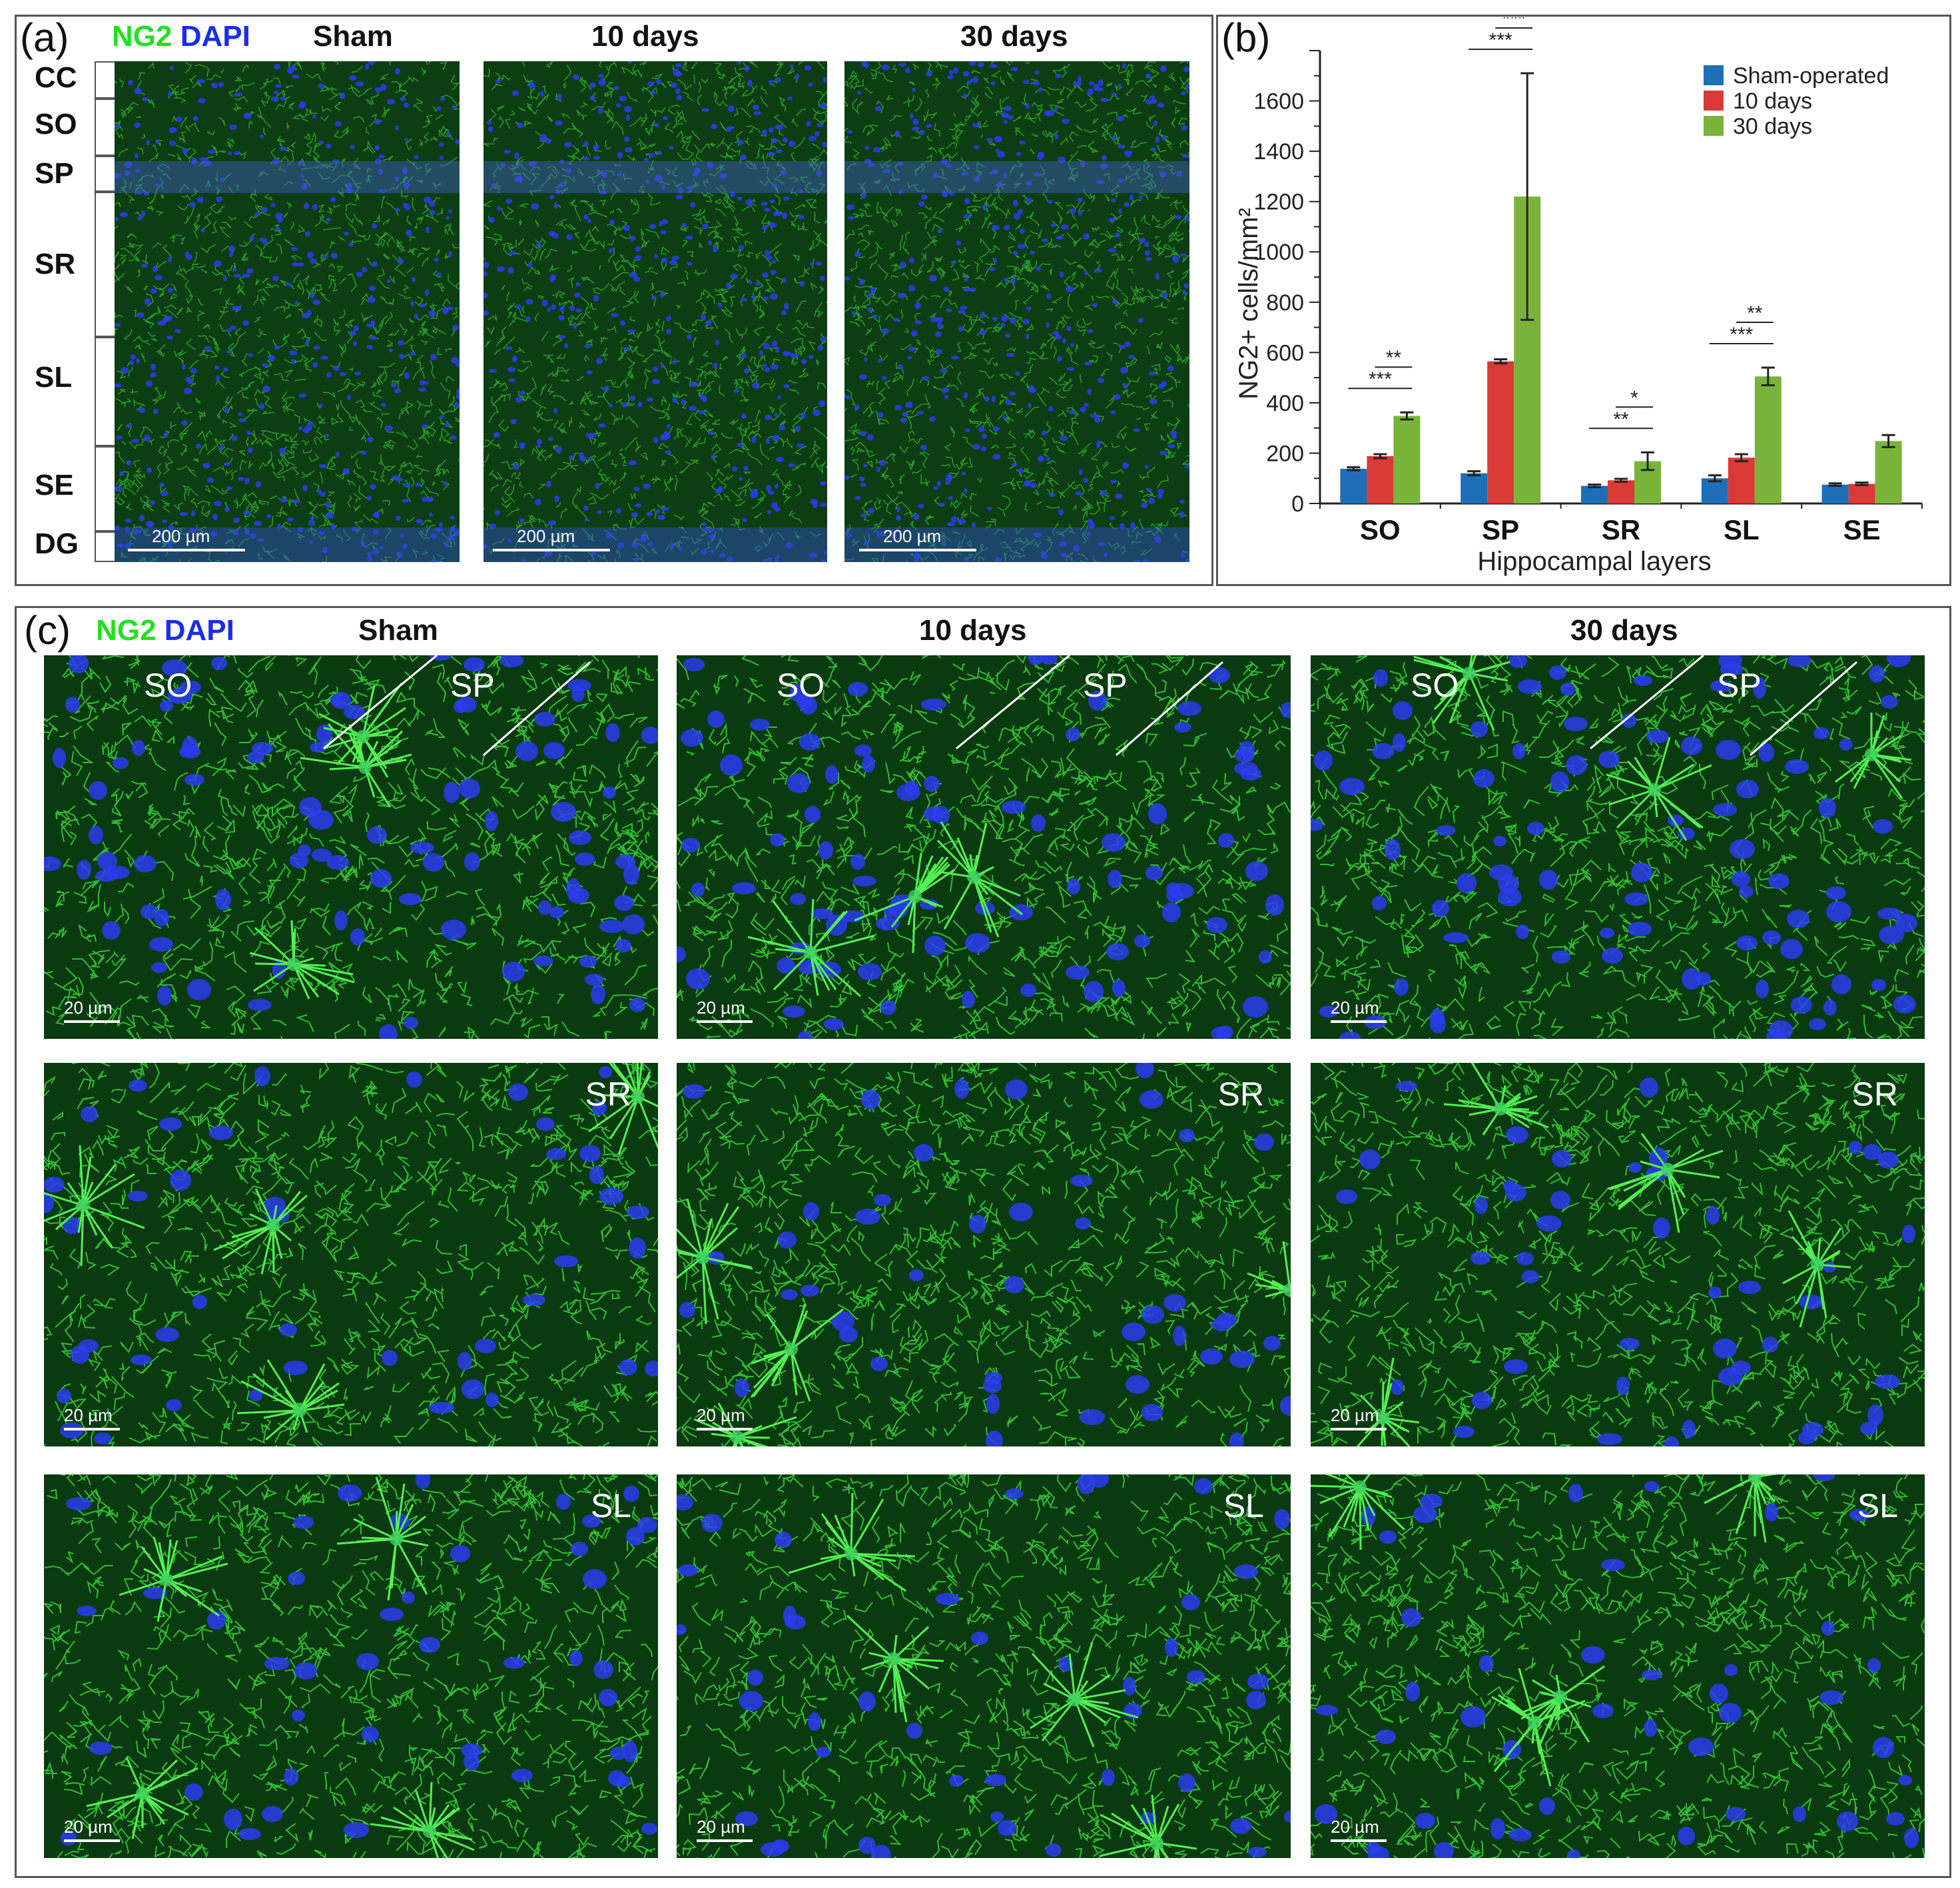 The height and width of the screenshot is (1888, 1960). Describe the element at coordinates (105, 547) in the screenshot. I see `layer-bracket-dg` at that location.